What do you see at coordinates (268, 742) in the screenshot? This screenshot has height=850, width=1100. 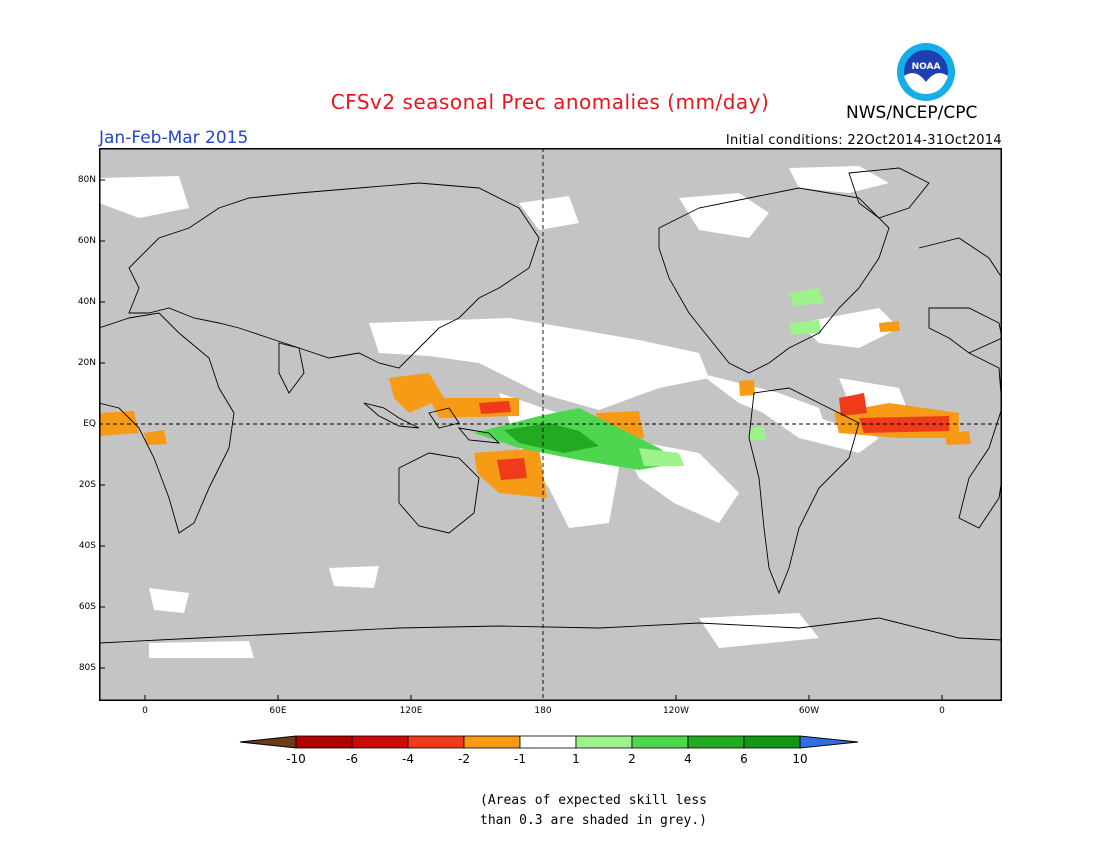 I see `colorbar-arrow-low` at bounding box center [268, 742].